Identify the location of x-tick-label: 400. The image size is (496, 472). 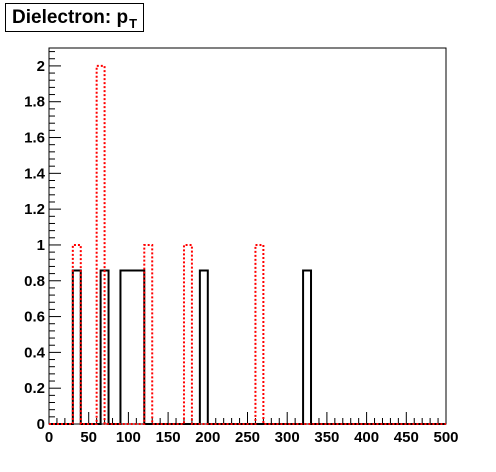
(366, 437).